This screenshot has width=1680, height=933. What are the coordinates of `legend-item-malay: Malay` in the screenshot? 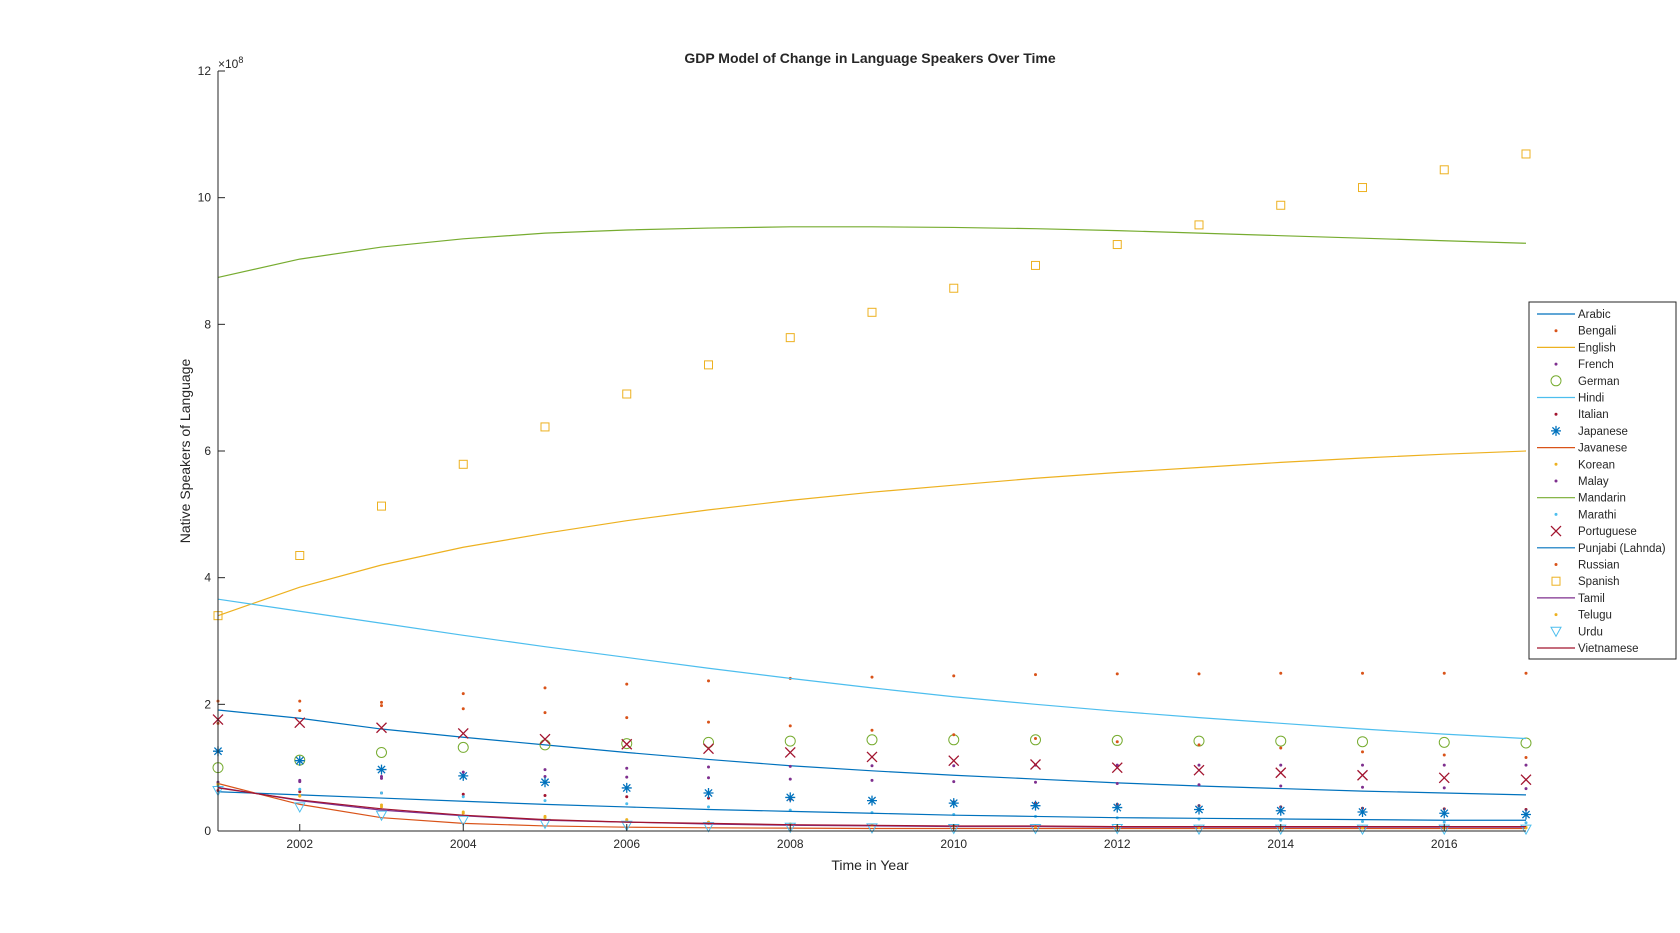 It's located at (1581, 482).